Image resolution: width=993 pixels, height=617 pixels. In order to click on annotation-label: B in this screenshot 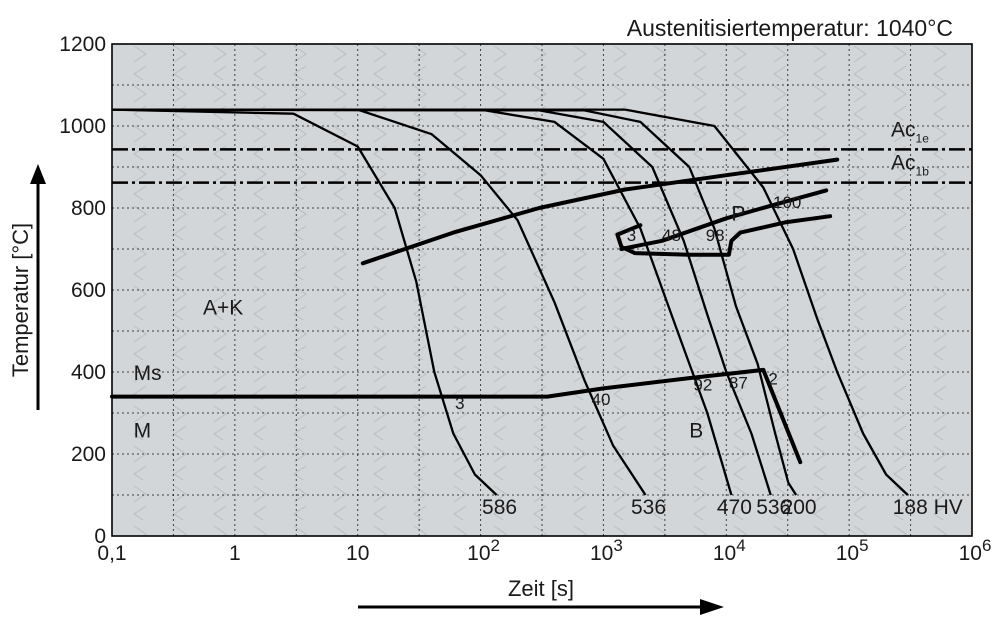, I will do `click(696, 431)`.